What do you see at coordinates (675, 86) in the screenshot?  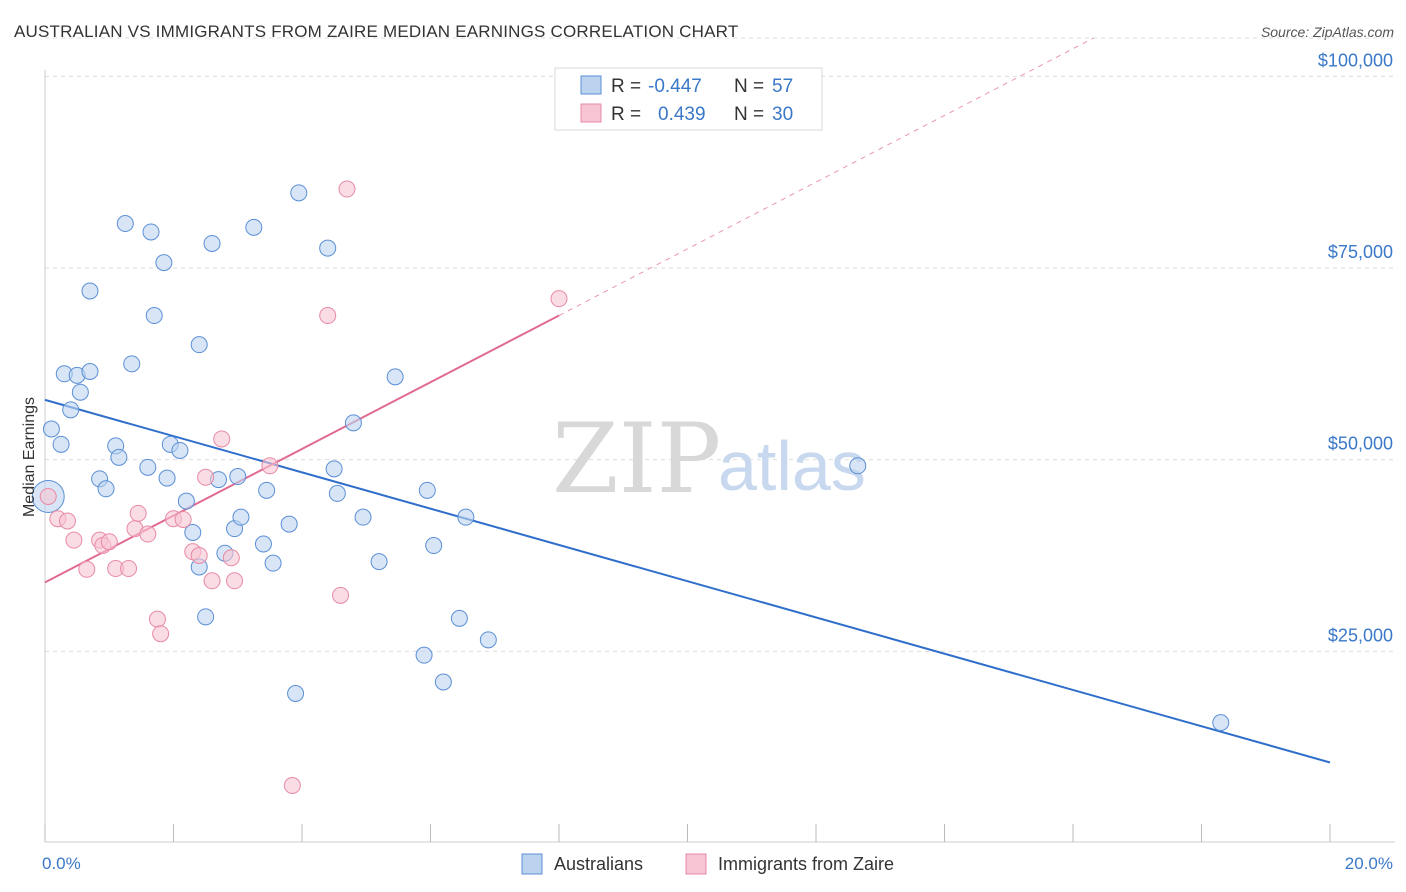 I see `legend-r-value: -0.447` at bounding box center [675, 86].